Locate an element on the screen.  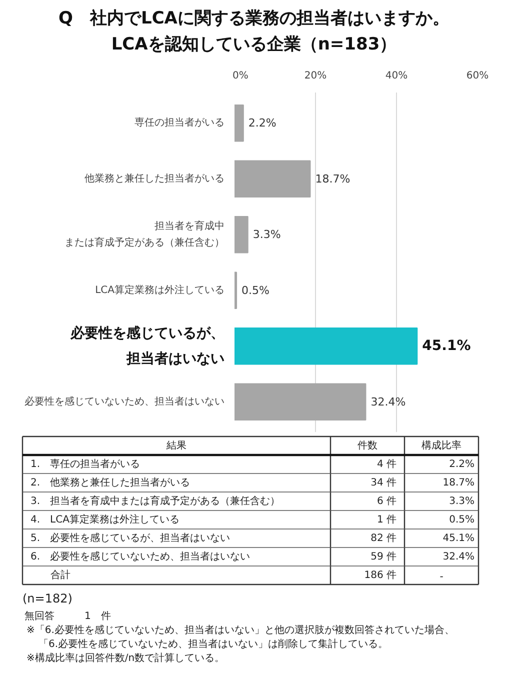
y-tick-label: LCA算定業務は外注している is located at coordinates (160, 290).